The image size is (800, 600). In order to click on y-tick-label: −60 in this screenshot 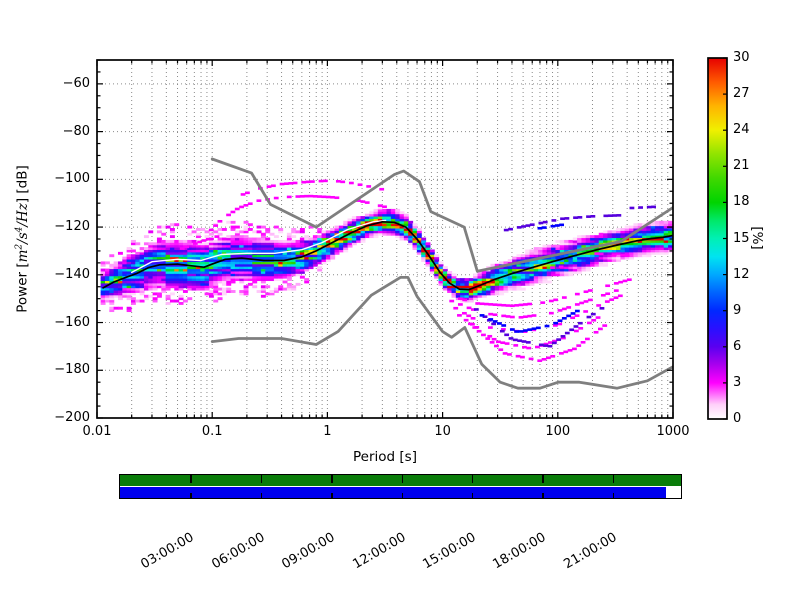, I will do `click(76, 83)`.